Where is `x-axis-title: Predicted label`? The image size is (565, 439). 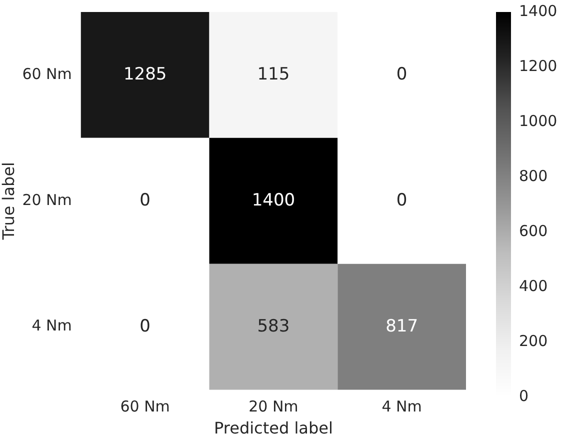 x-axis-title: Predicted label is located at coordinates (273, 428).